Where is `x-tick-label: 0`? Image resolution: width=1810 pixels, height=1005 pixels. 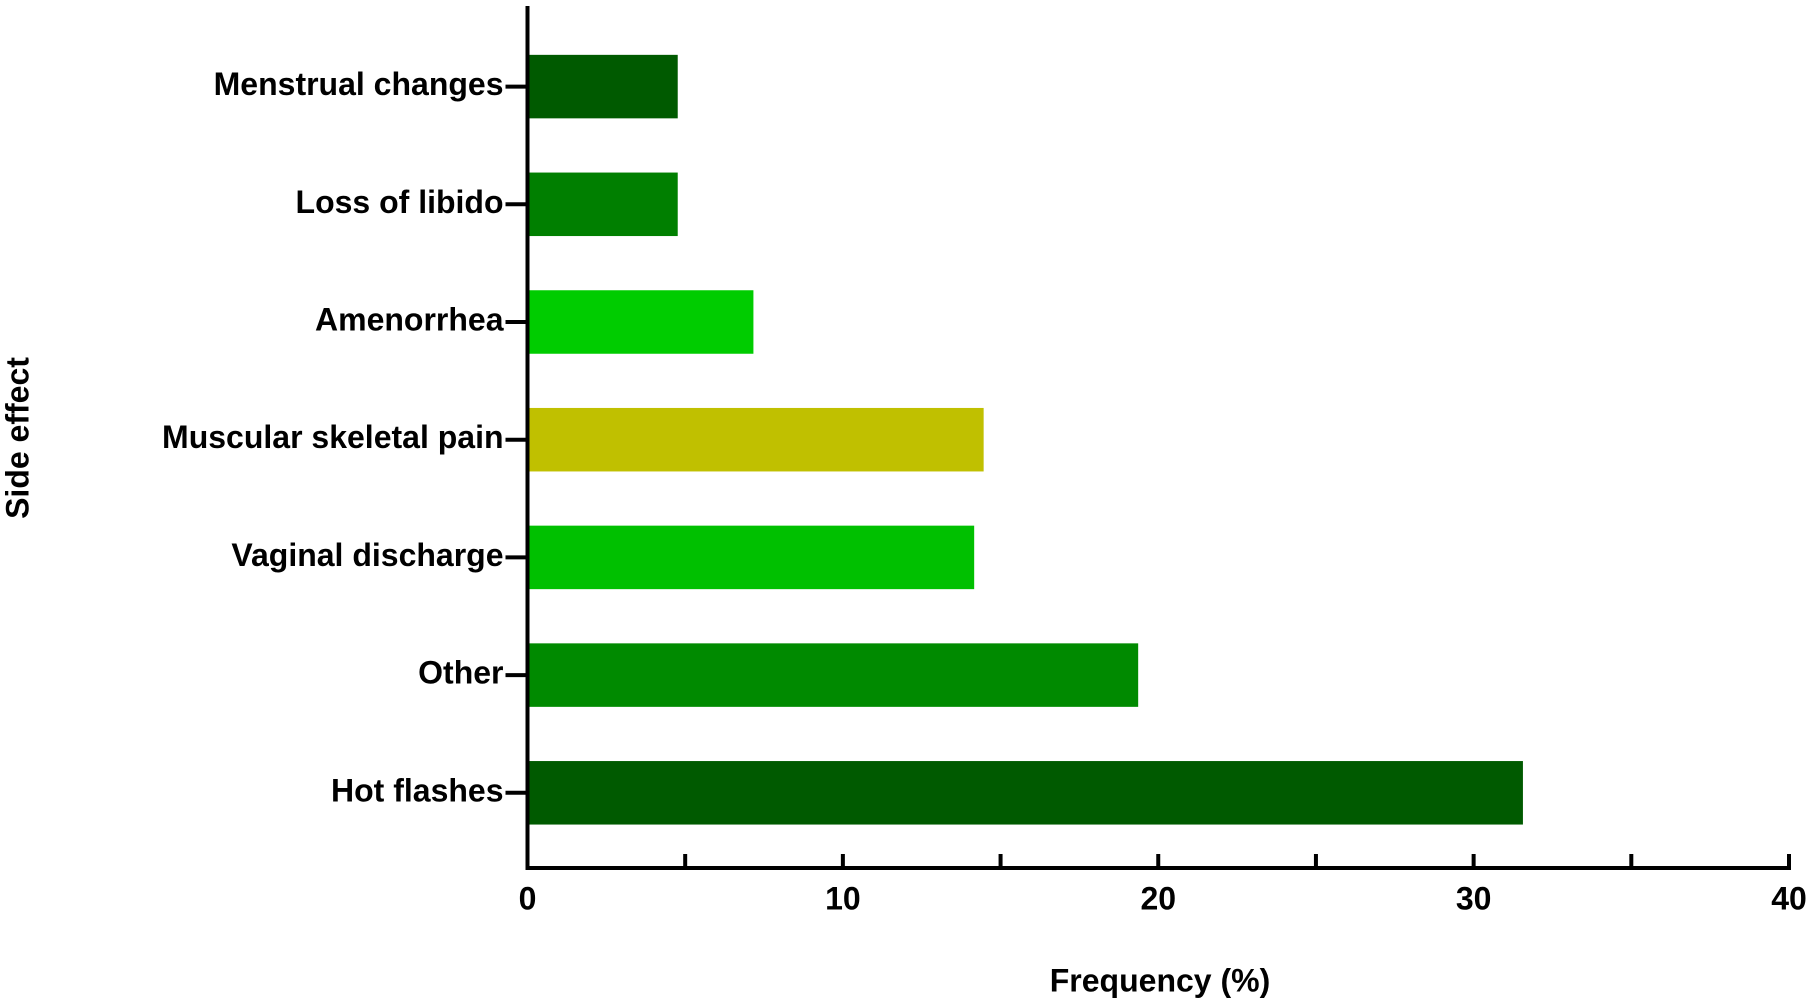 x-tick-label: 0 is located at coordinates (528, 898).